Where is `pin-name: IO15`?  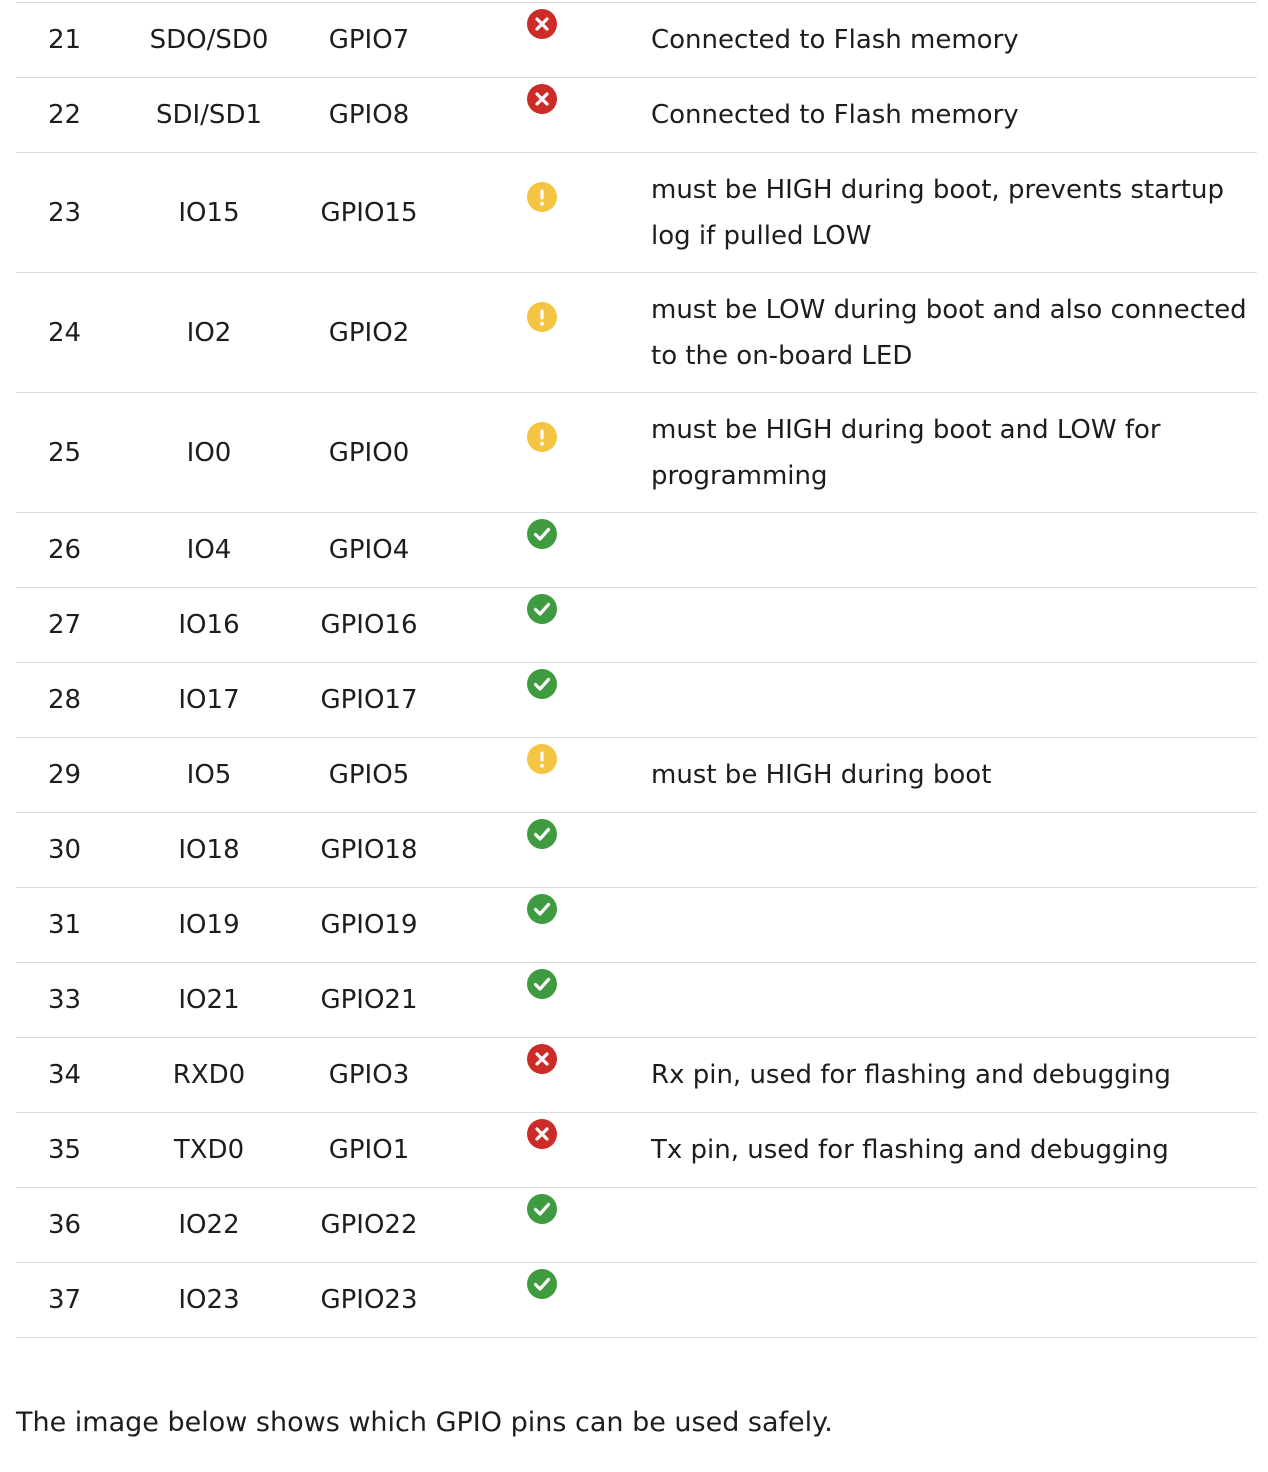 pin-name: IO15 is located at coordinates (209, 212).